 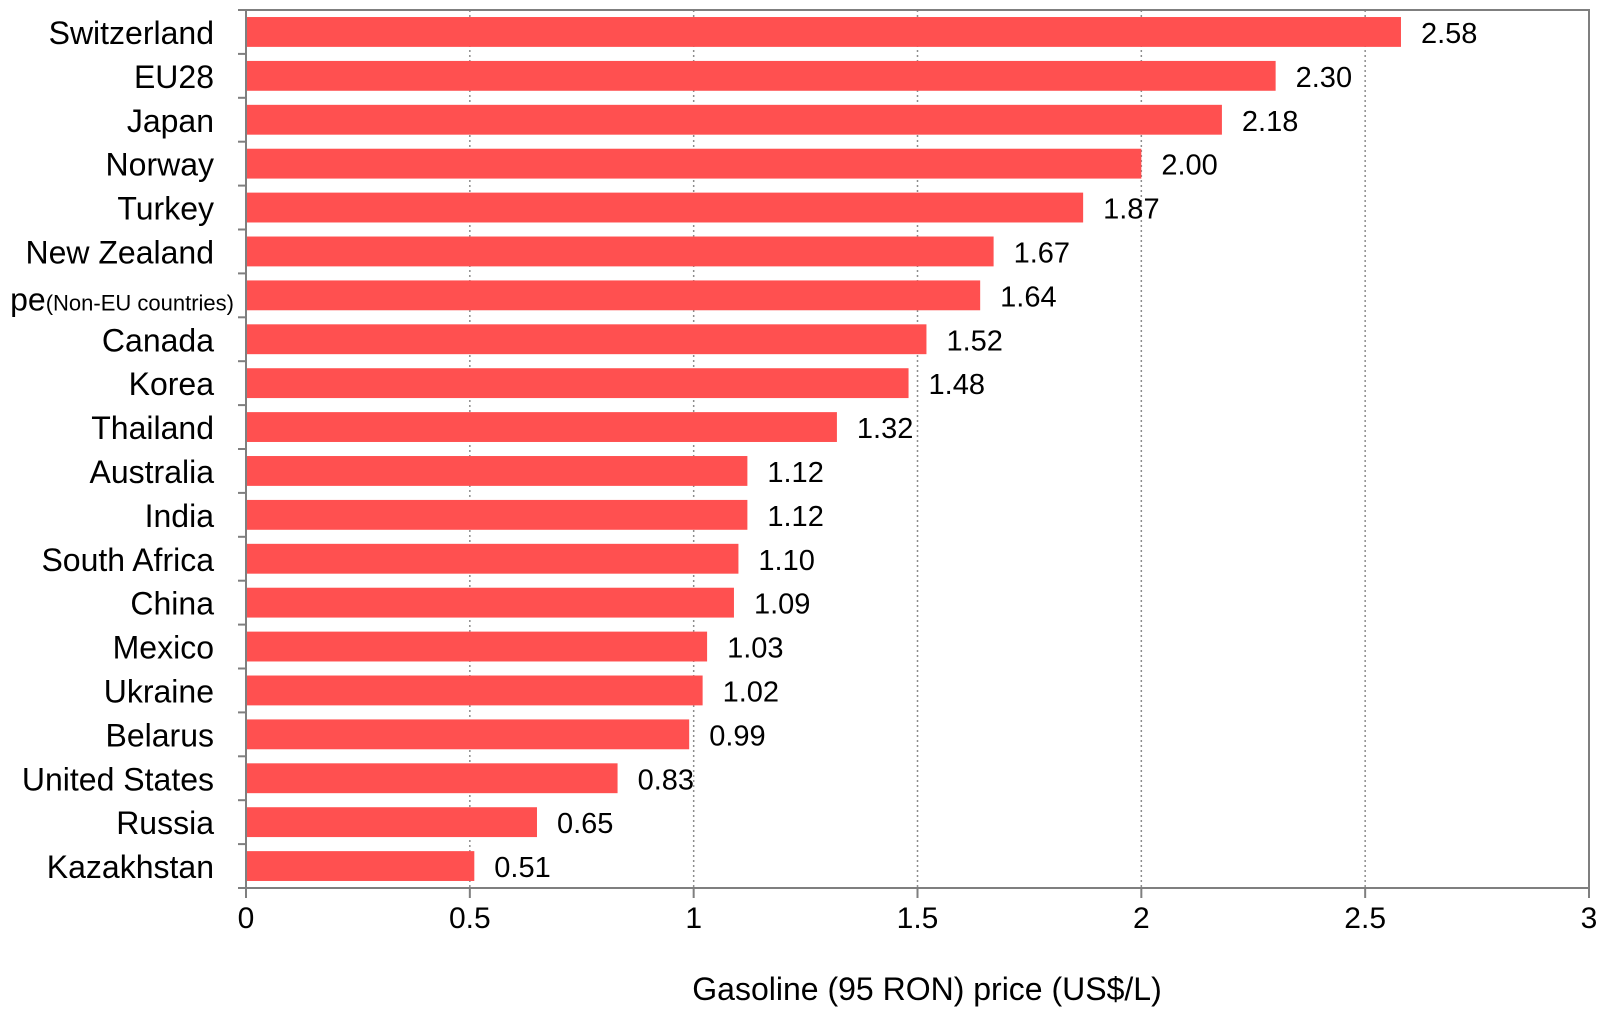 I want to click on data-label: 0.65, so click(x=585, y=824).